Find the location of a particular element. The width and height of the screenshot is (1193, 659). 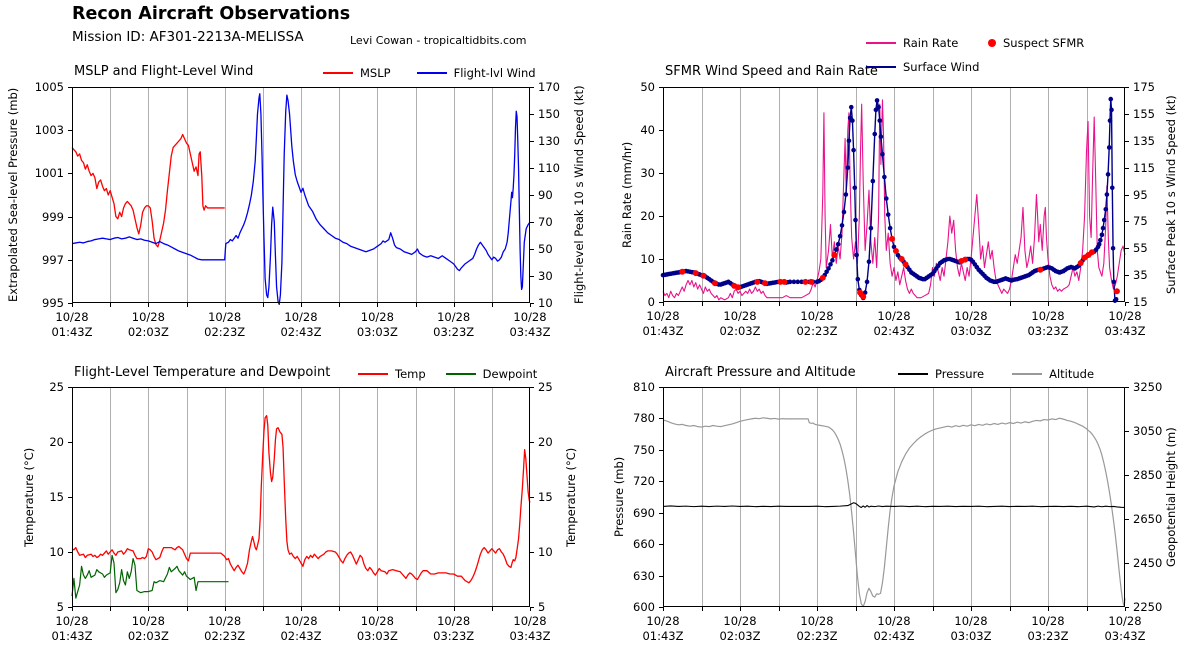

y-tick-left-sfmr_rain: 40 is located at coordinates (647, 130).